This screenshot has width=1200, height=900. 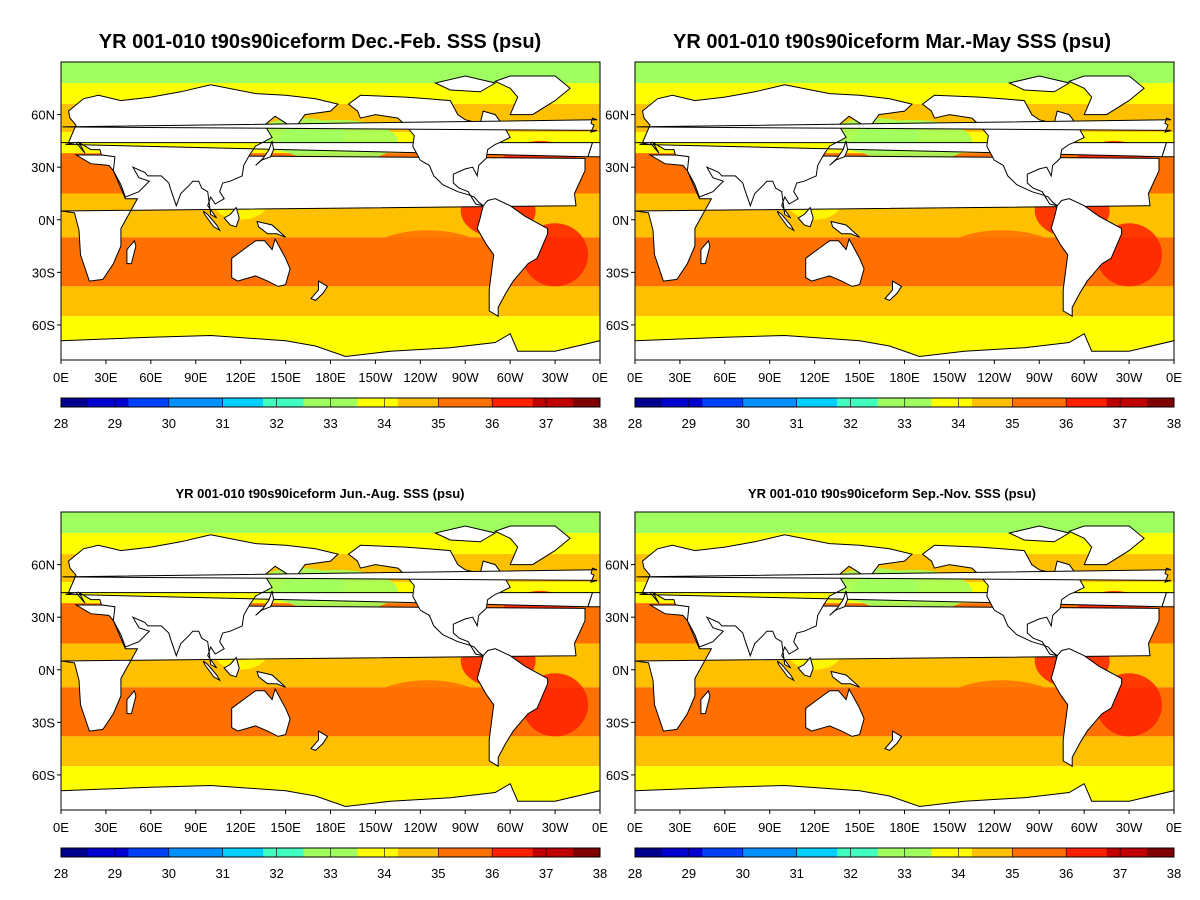 I want to click on colorbar-label: 33, so click(x=330, y=423).